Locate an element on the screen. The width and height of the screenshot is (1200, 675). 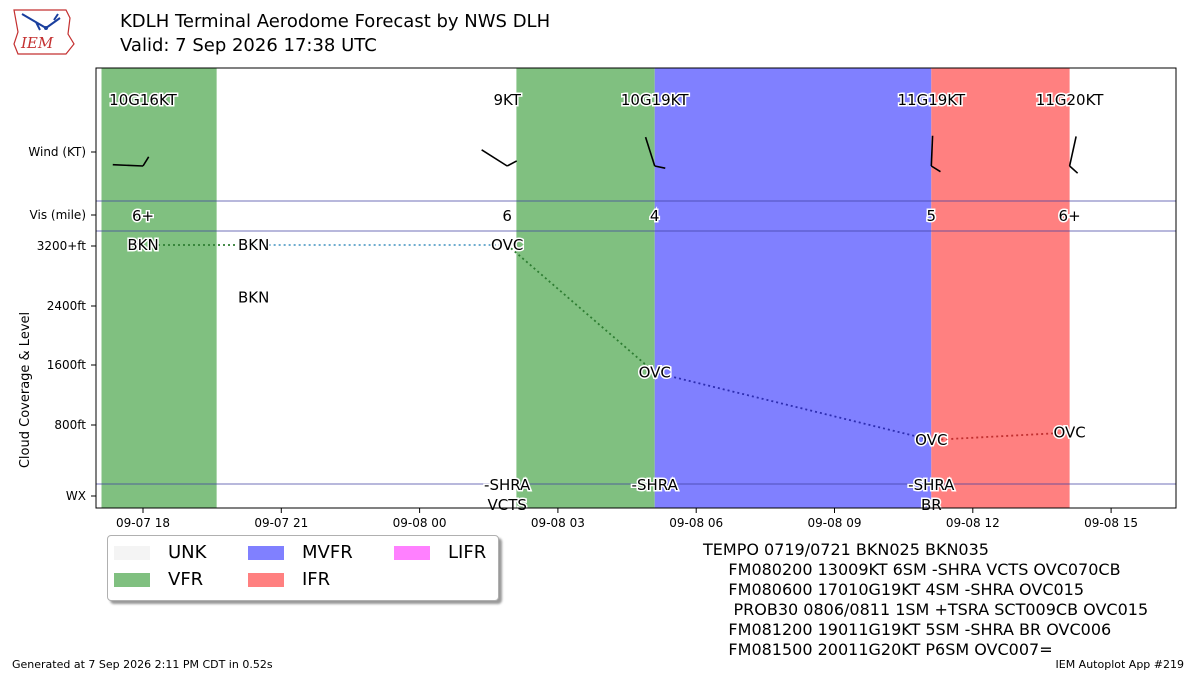
y-tick-label: 2400ft is located at coordinates (67, 306).